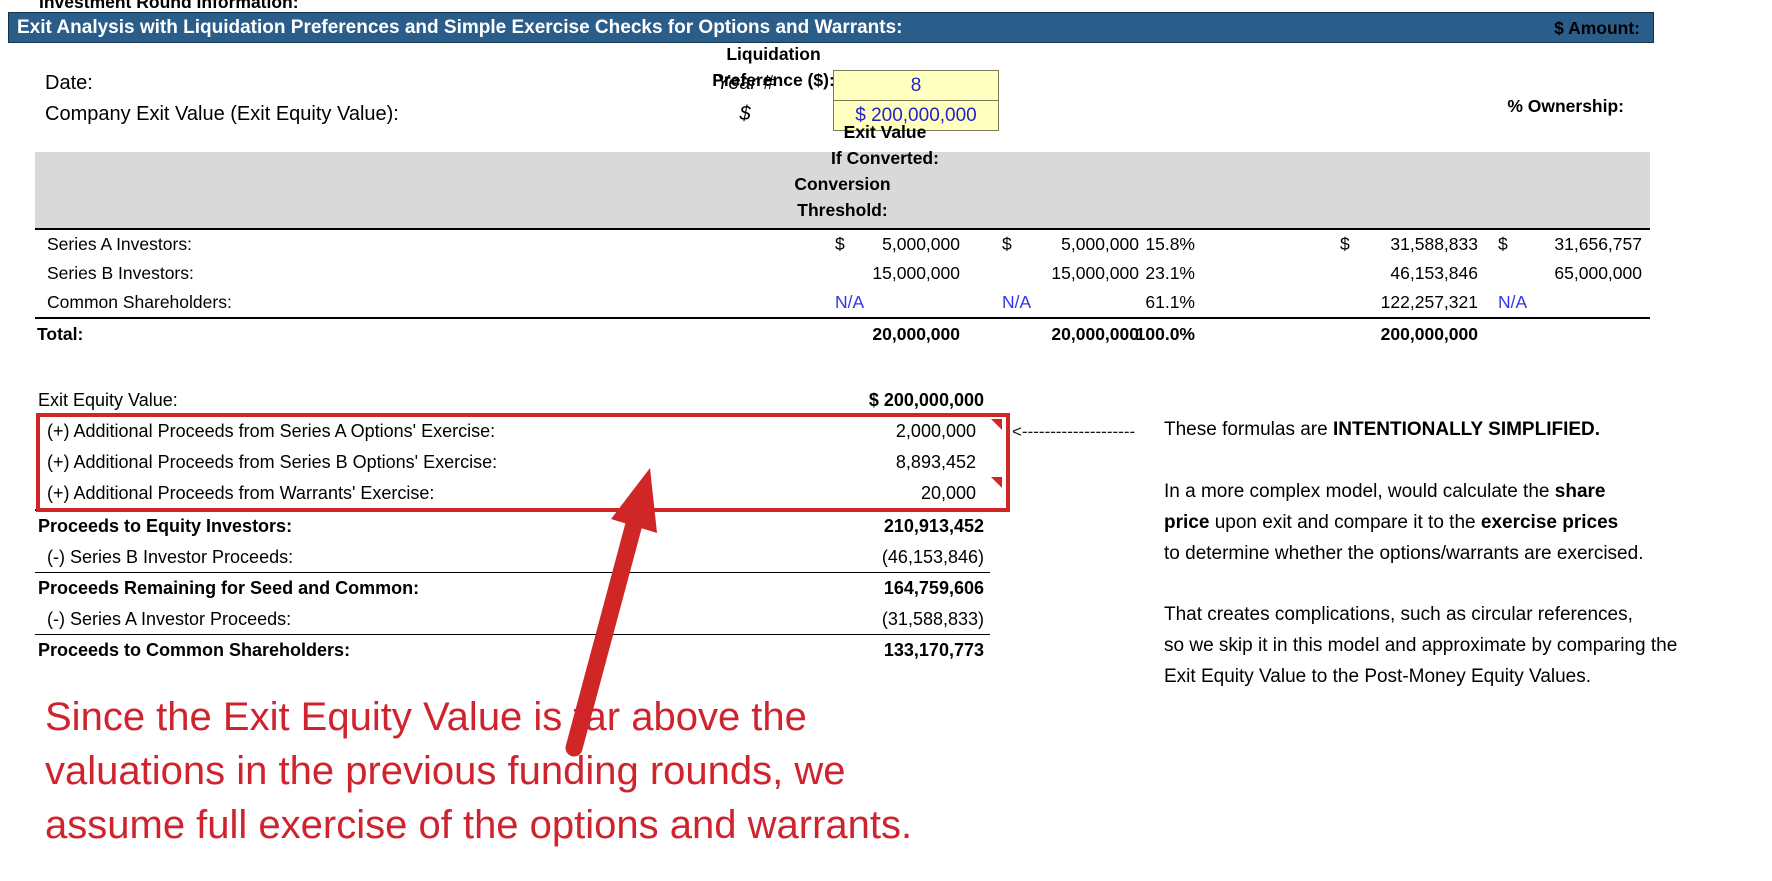  I want to click on row-label: Exit Equity Value:, so click(108, 400).